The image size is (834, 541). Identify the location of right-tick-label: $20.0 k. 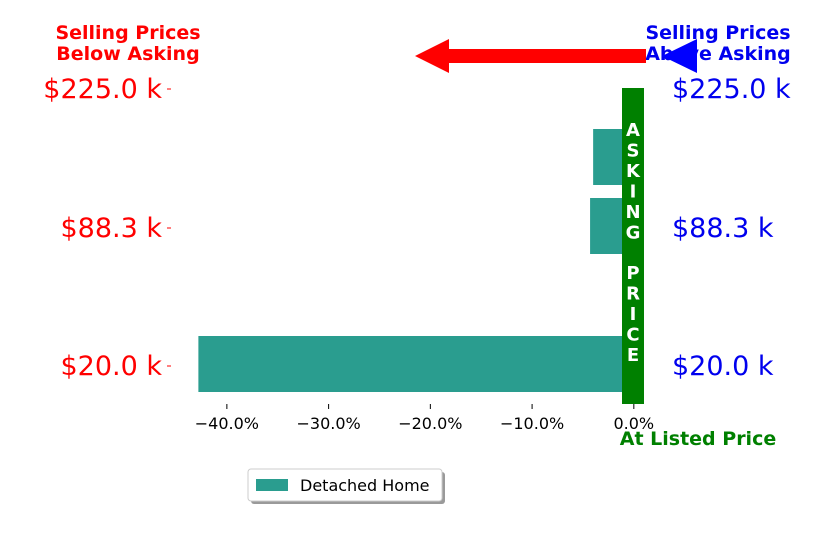
(723, 366).